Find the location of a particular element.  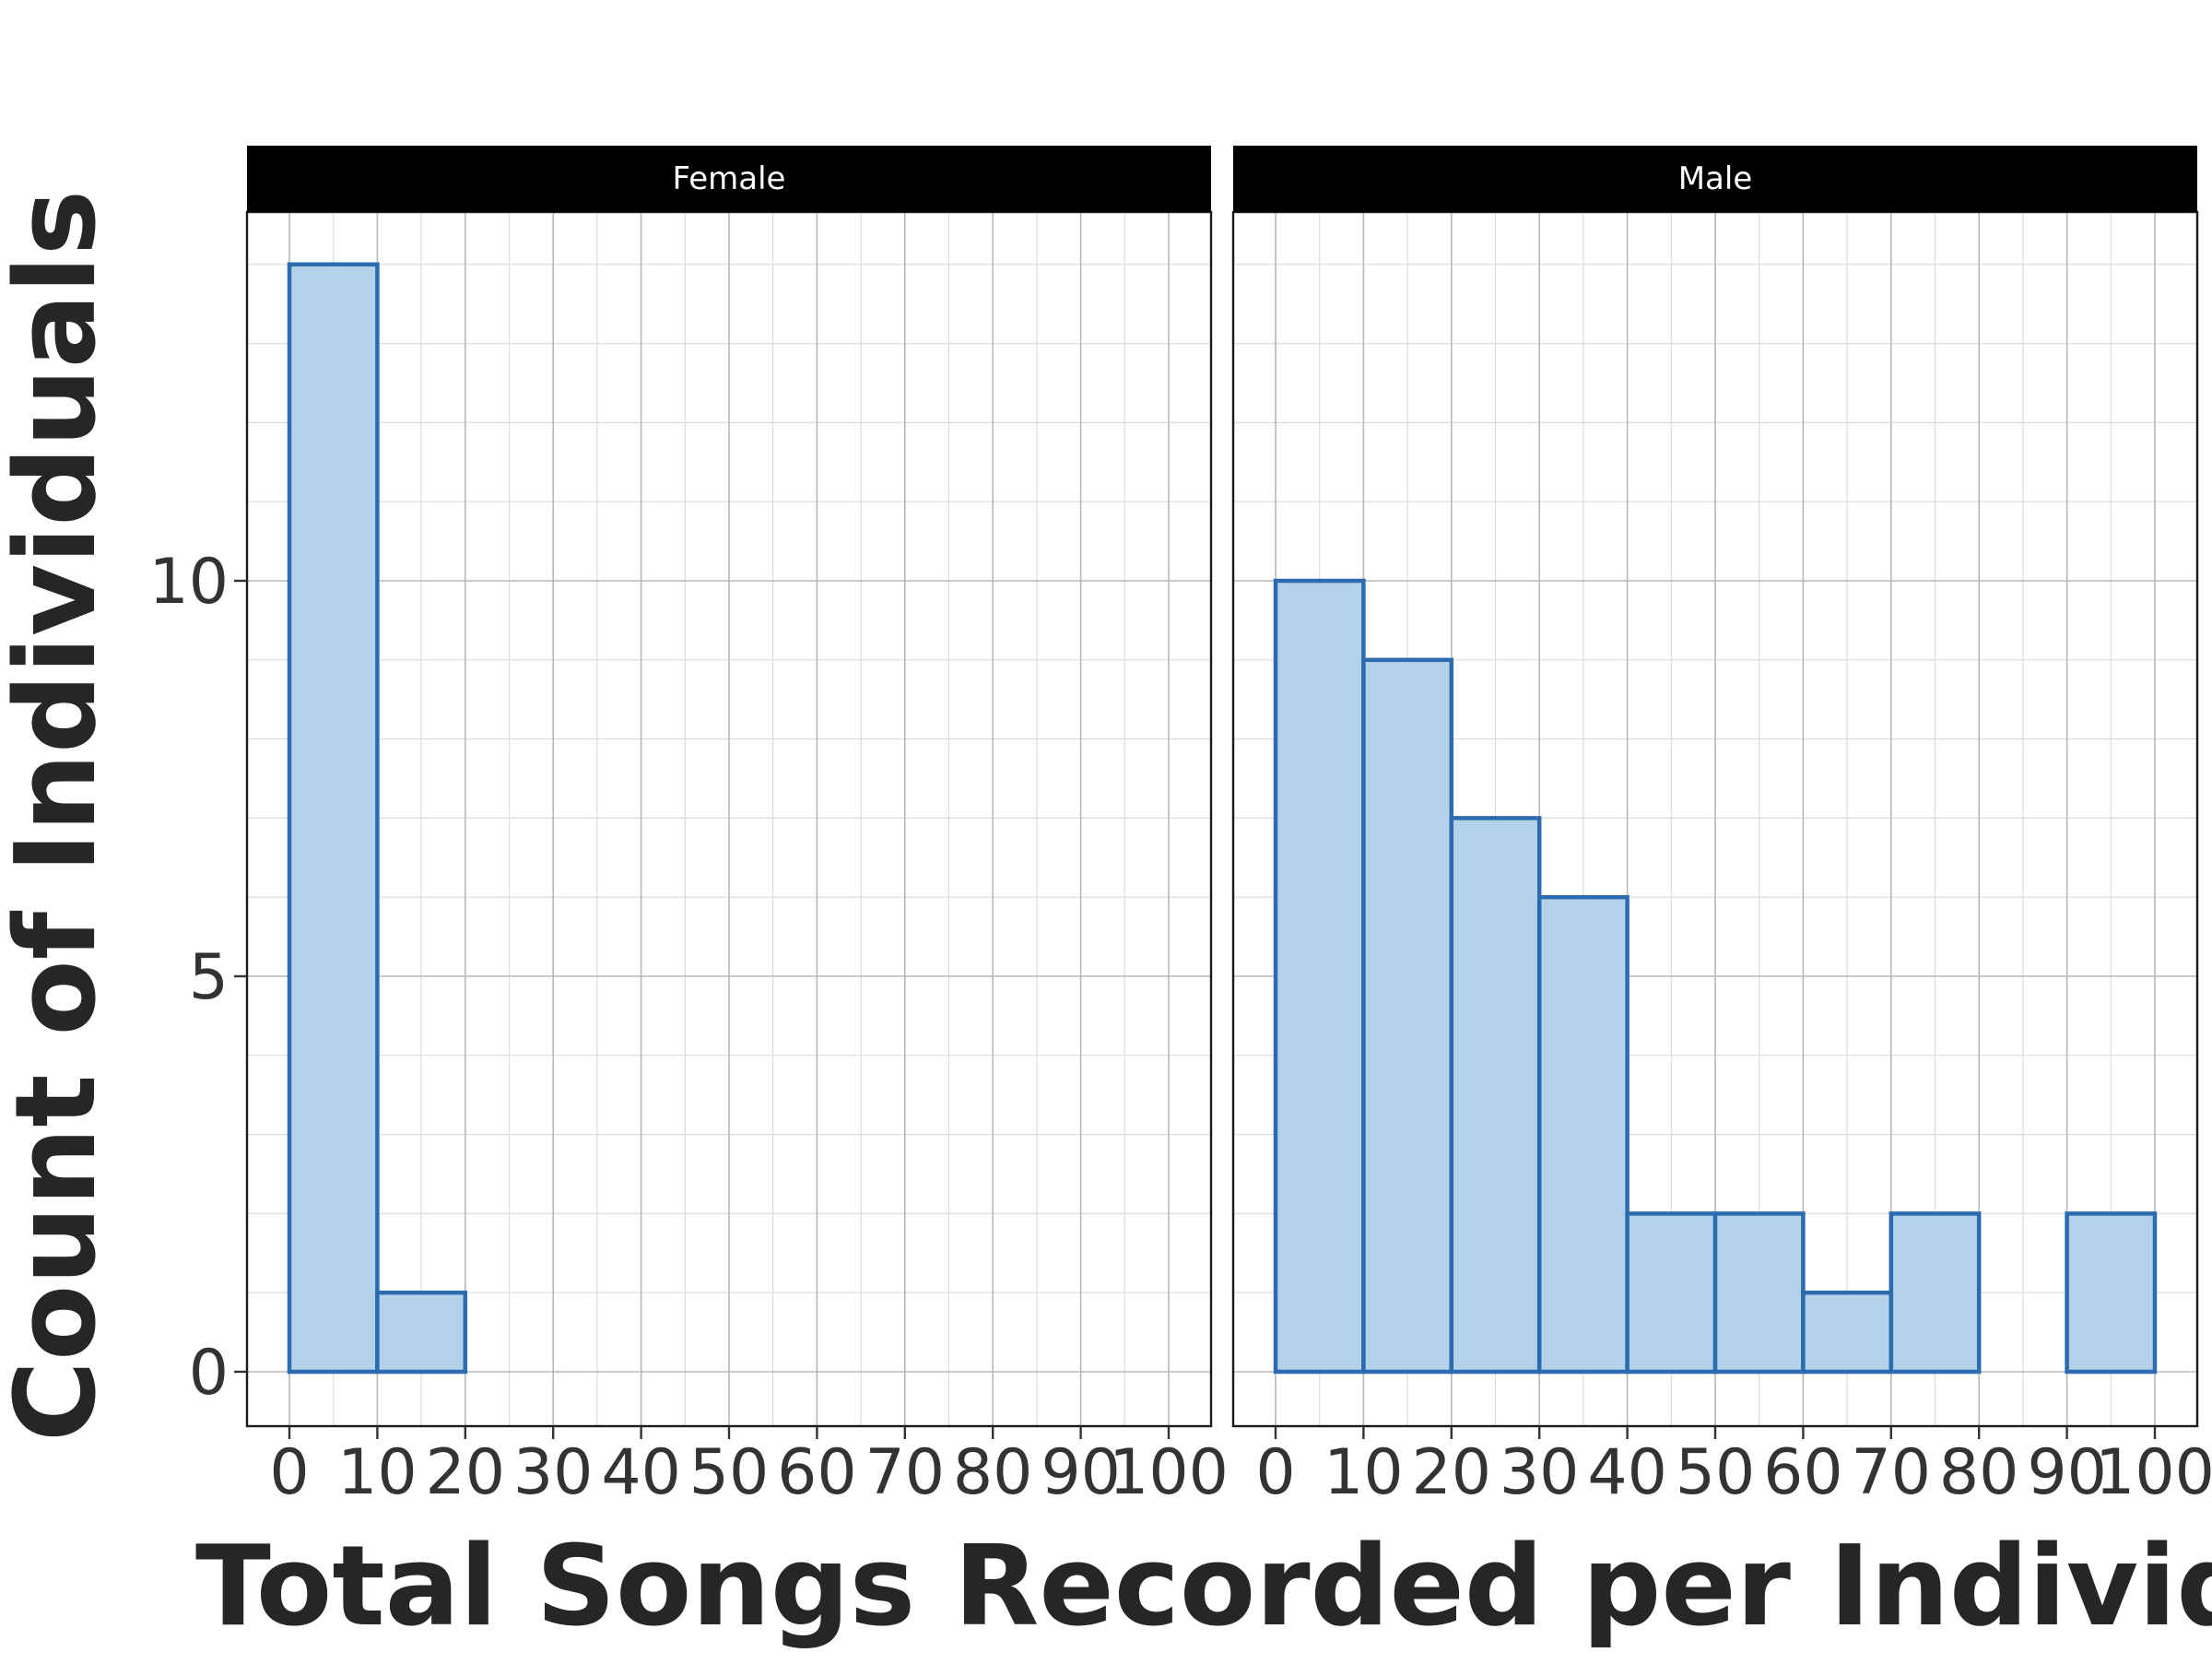

female-x-tick-label: 40 is located at coordinates (641, 1472).